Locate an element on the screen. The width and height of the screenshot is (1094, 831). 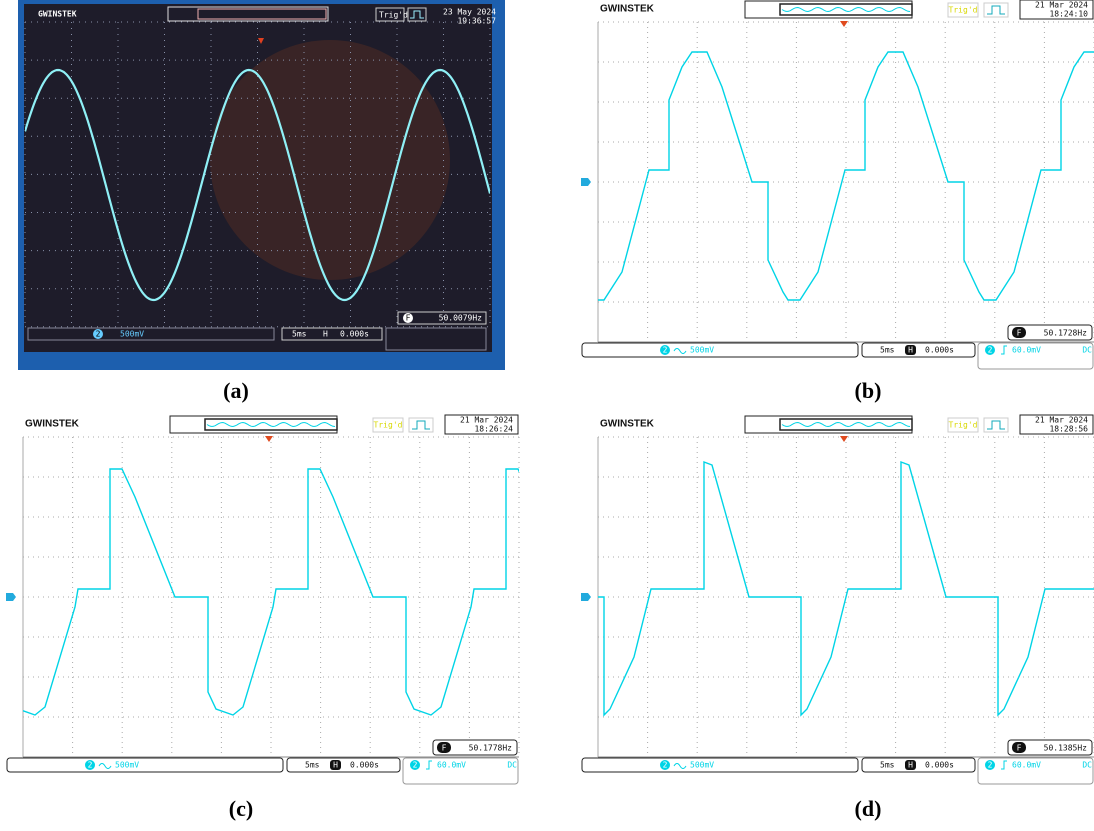
freq-badge-bg is located at coordinates (444, 747).